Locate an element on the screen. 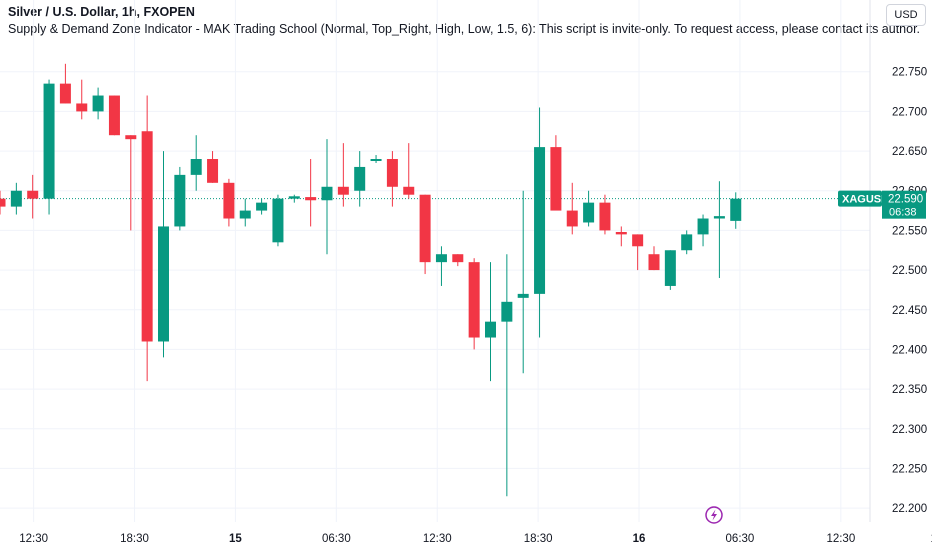  countdown-text: 06:38 is located at coordinates (903, 213).